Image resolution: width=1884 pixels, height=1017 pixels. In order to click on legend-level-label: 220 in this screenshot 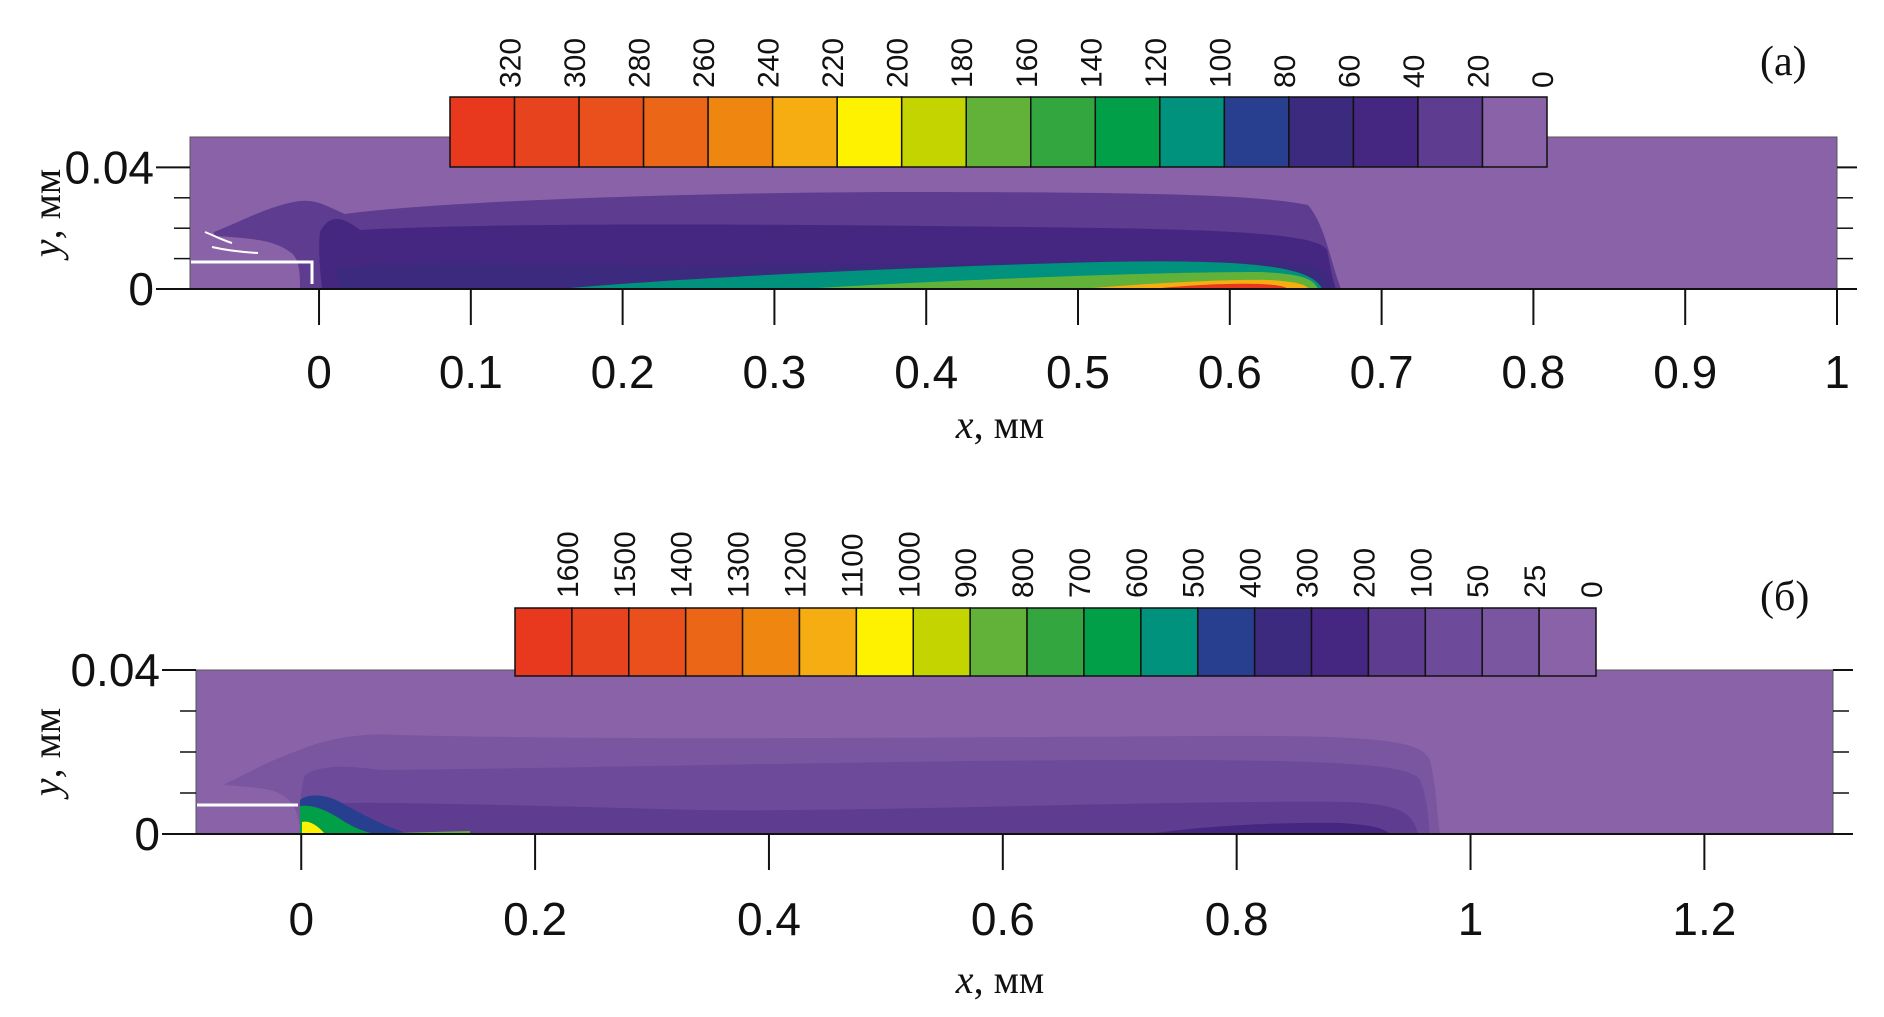, I will do `click(833, 63)`.